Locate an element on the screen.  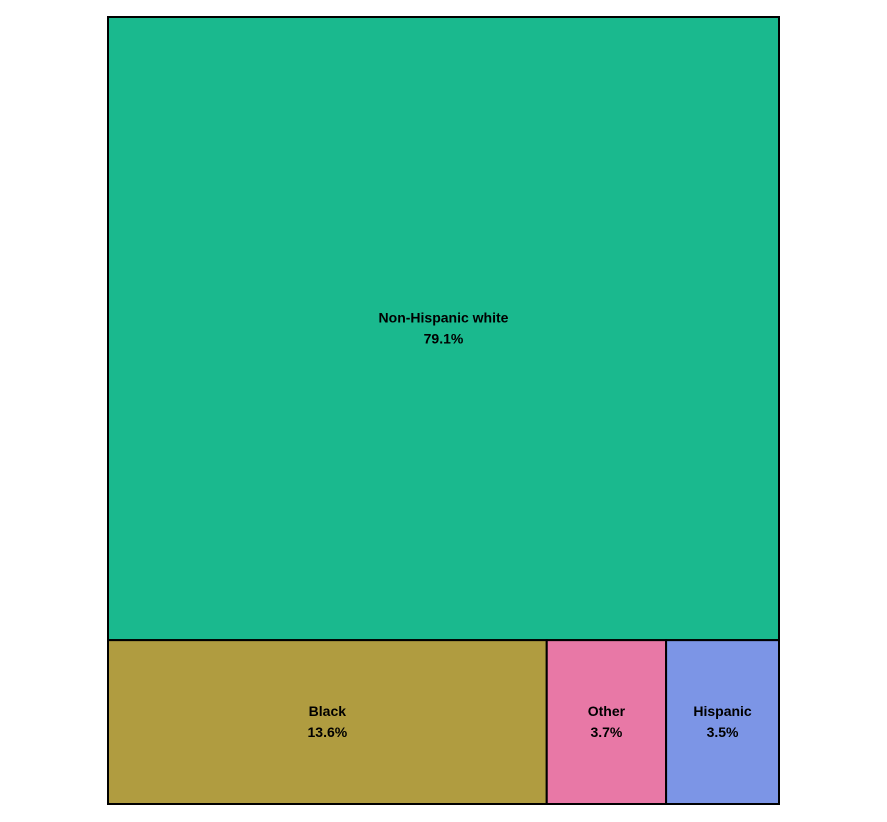
tile-value-other: 3.7% is located at coordinates (606, 732).